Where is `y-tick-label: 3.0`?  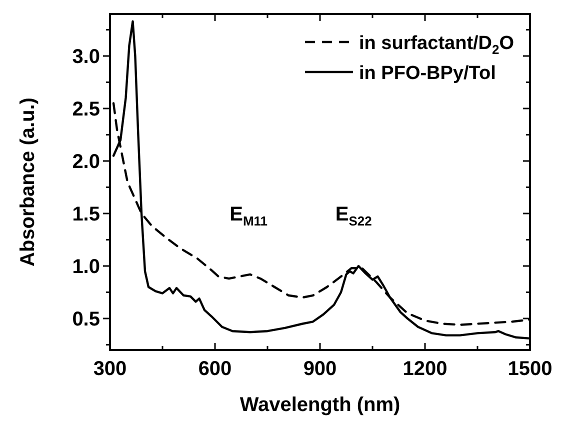
y-tick-label: 3.0 is located at coordinates (86, 57).